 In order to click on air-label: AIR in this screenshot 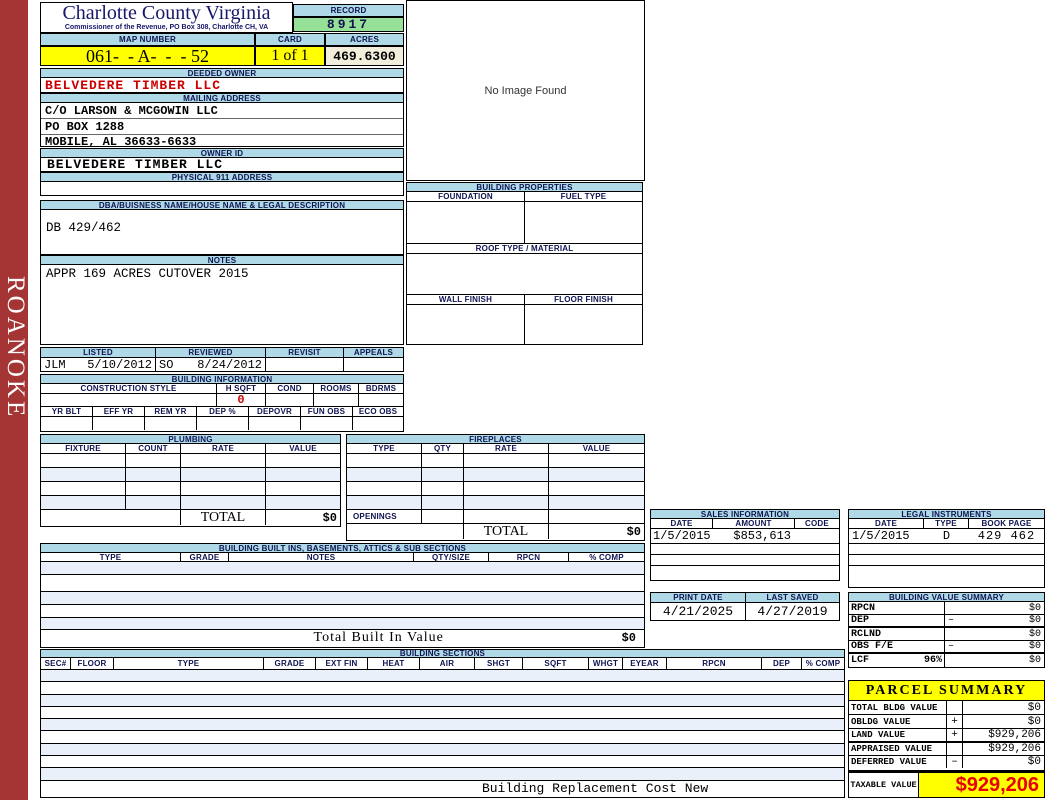, I will do `click(447, 663)`.